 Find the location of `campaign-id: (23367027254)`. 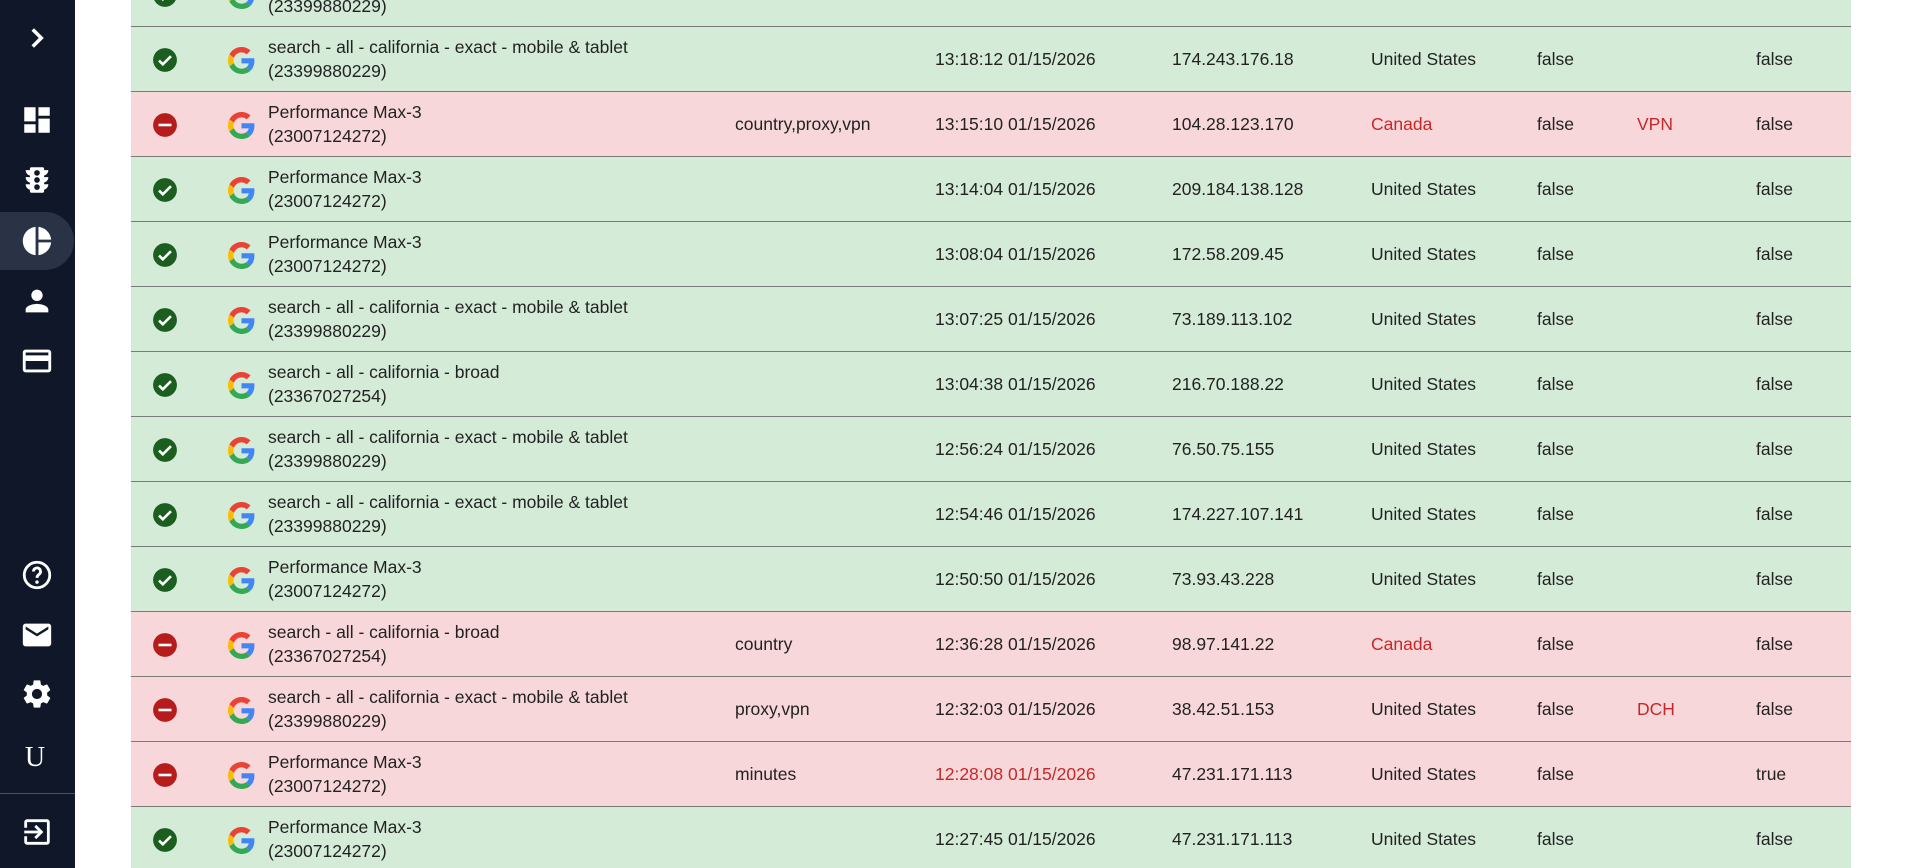

campaign-id: (23367027254) is located at coordinates (327, 656).